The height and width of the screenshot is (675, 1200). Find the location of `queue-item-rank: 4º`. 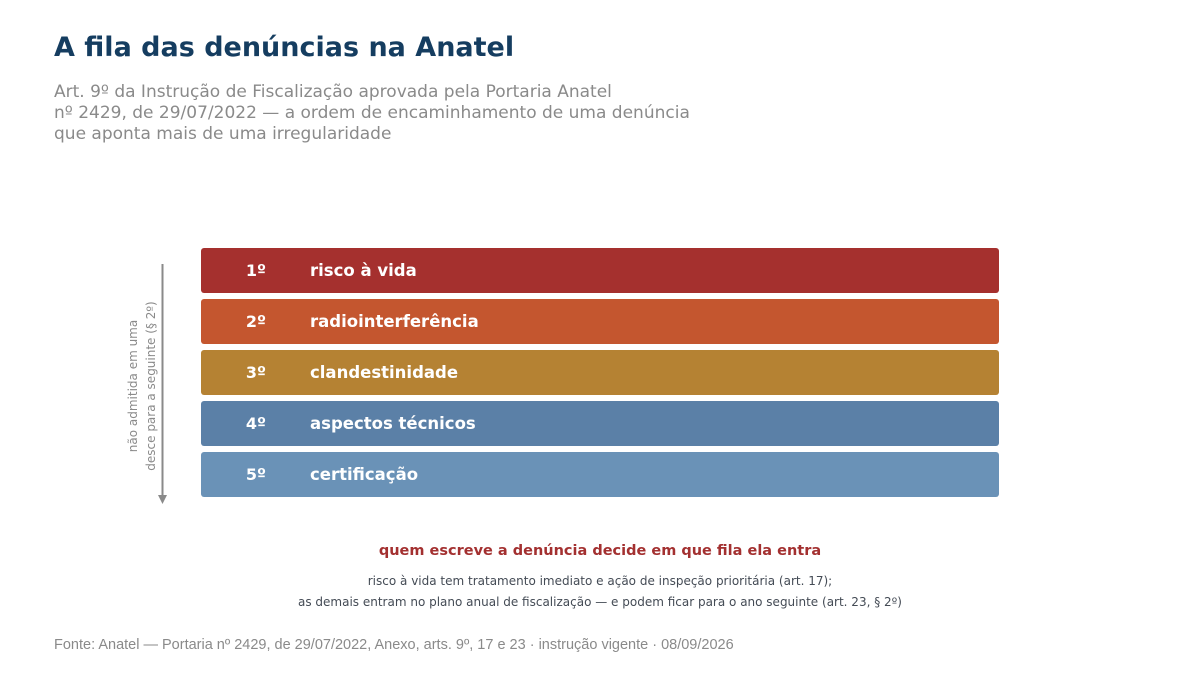

queue-item-rank: 4º is located at coordinates (256, 423).